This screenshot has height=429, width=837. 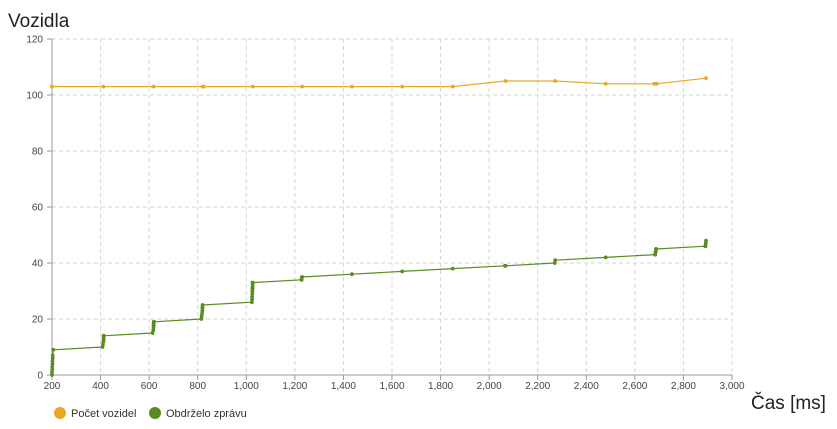 I want to click on x-tick-label: 1,400, so click(x=343, y=386).